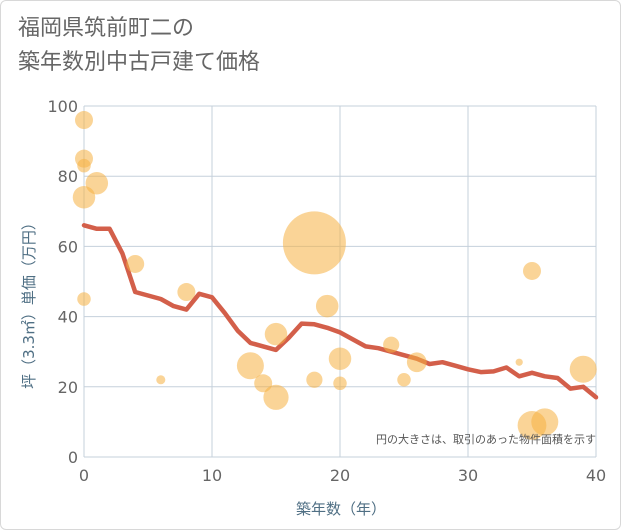  Describe the element at coordinates (468, 475) in the screenshot. I see `x-tick-label: 30` at that location.